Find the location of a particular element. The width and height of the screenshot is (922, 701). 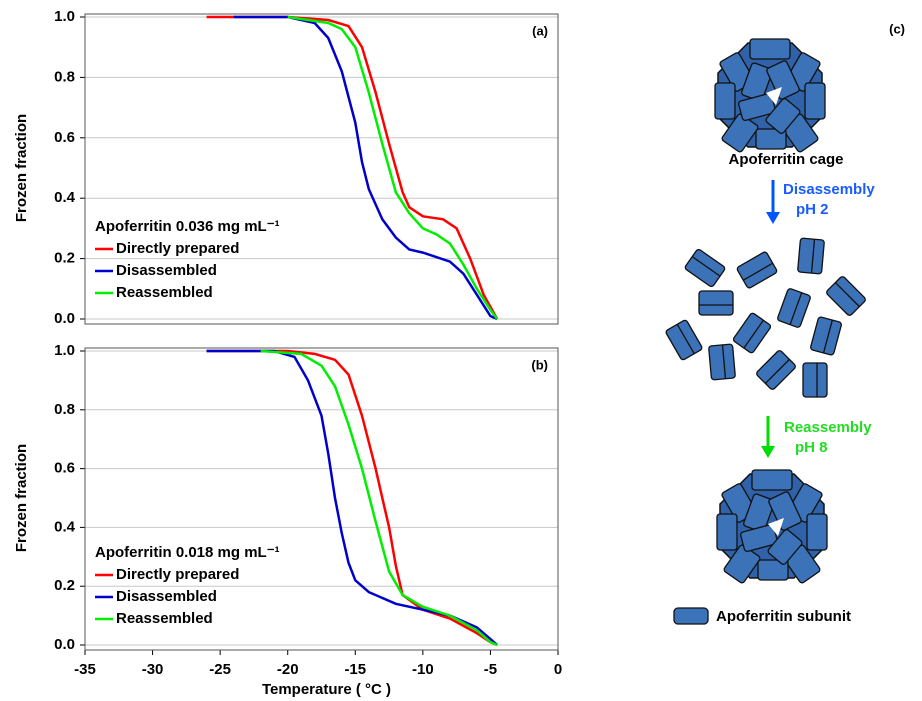

x-axis-label: Temperature ( °C ) is located at coordinates (326, 689).